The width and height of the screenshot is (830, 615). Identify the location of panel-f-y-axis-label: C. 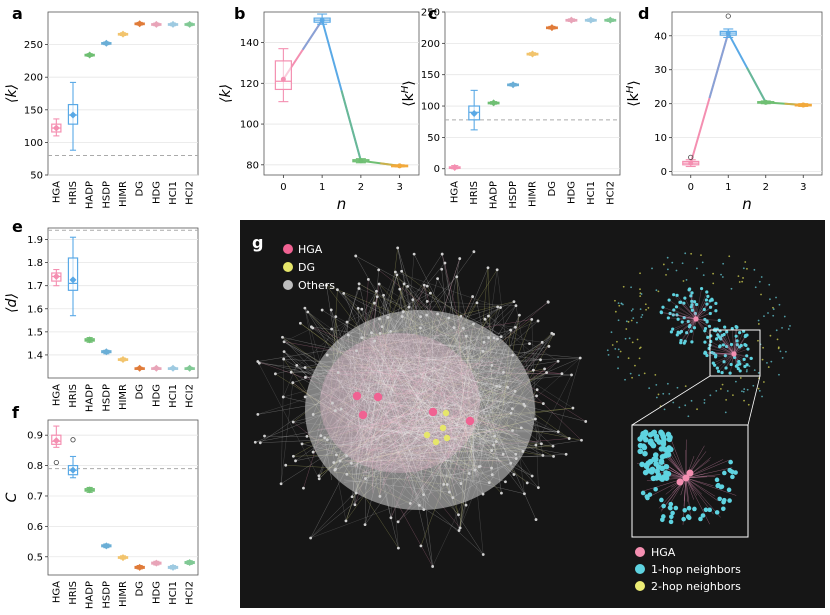
(12, 497).